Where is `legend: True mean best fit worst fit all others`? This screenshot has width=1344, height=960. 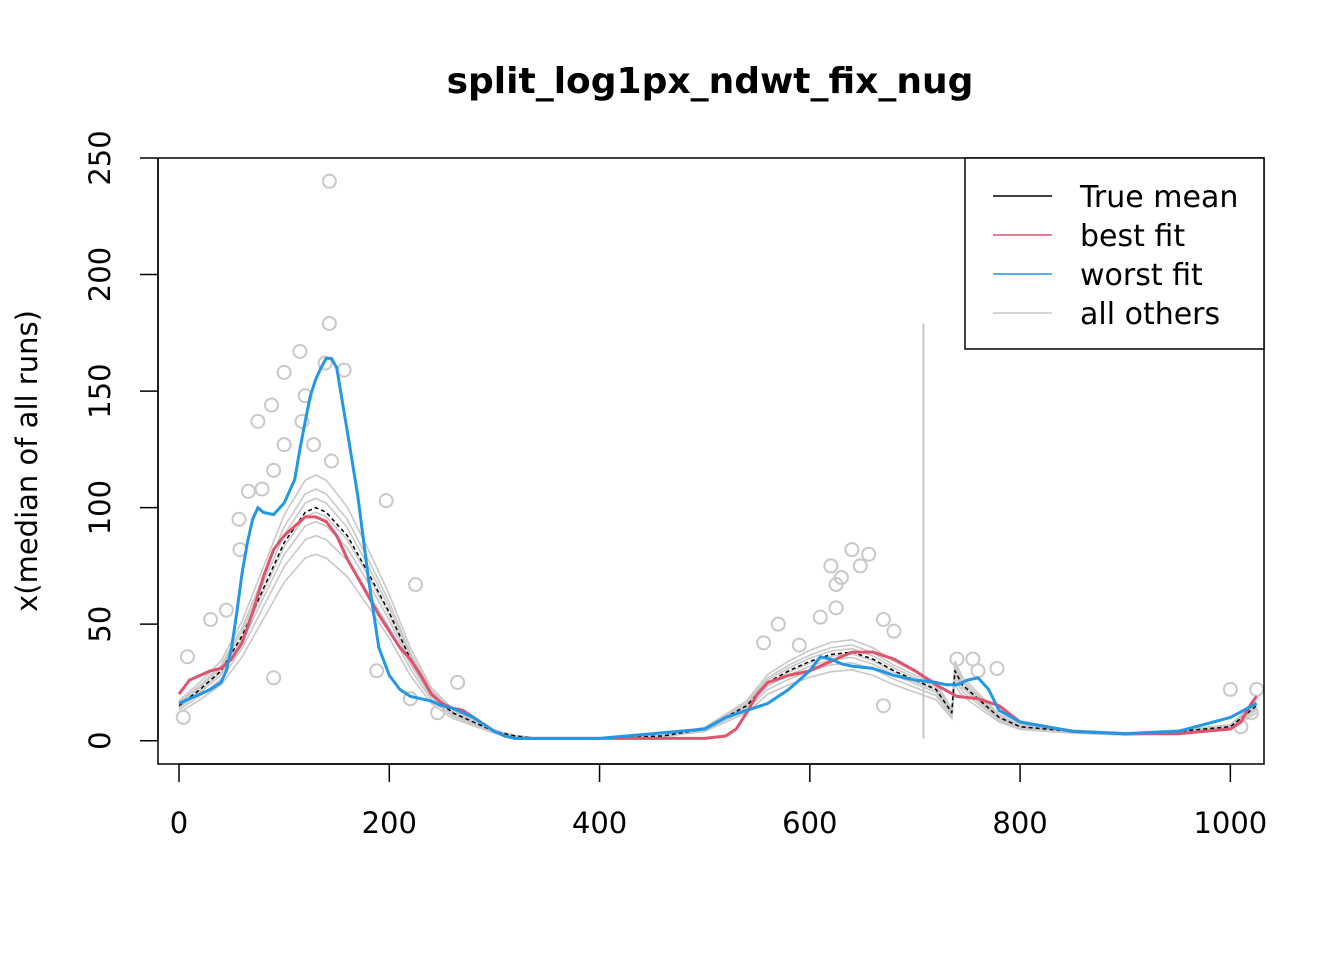 legend: True mean best fit worst fit all others is located at coordinates (1114, 253).